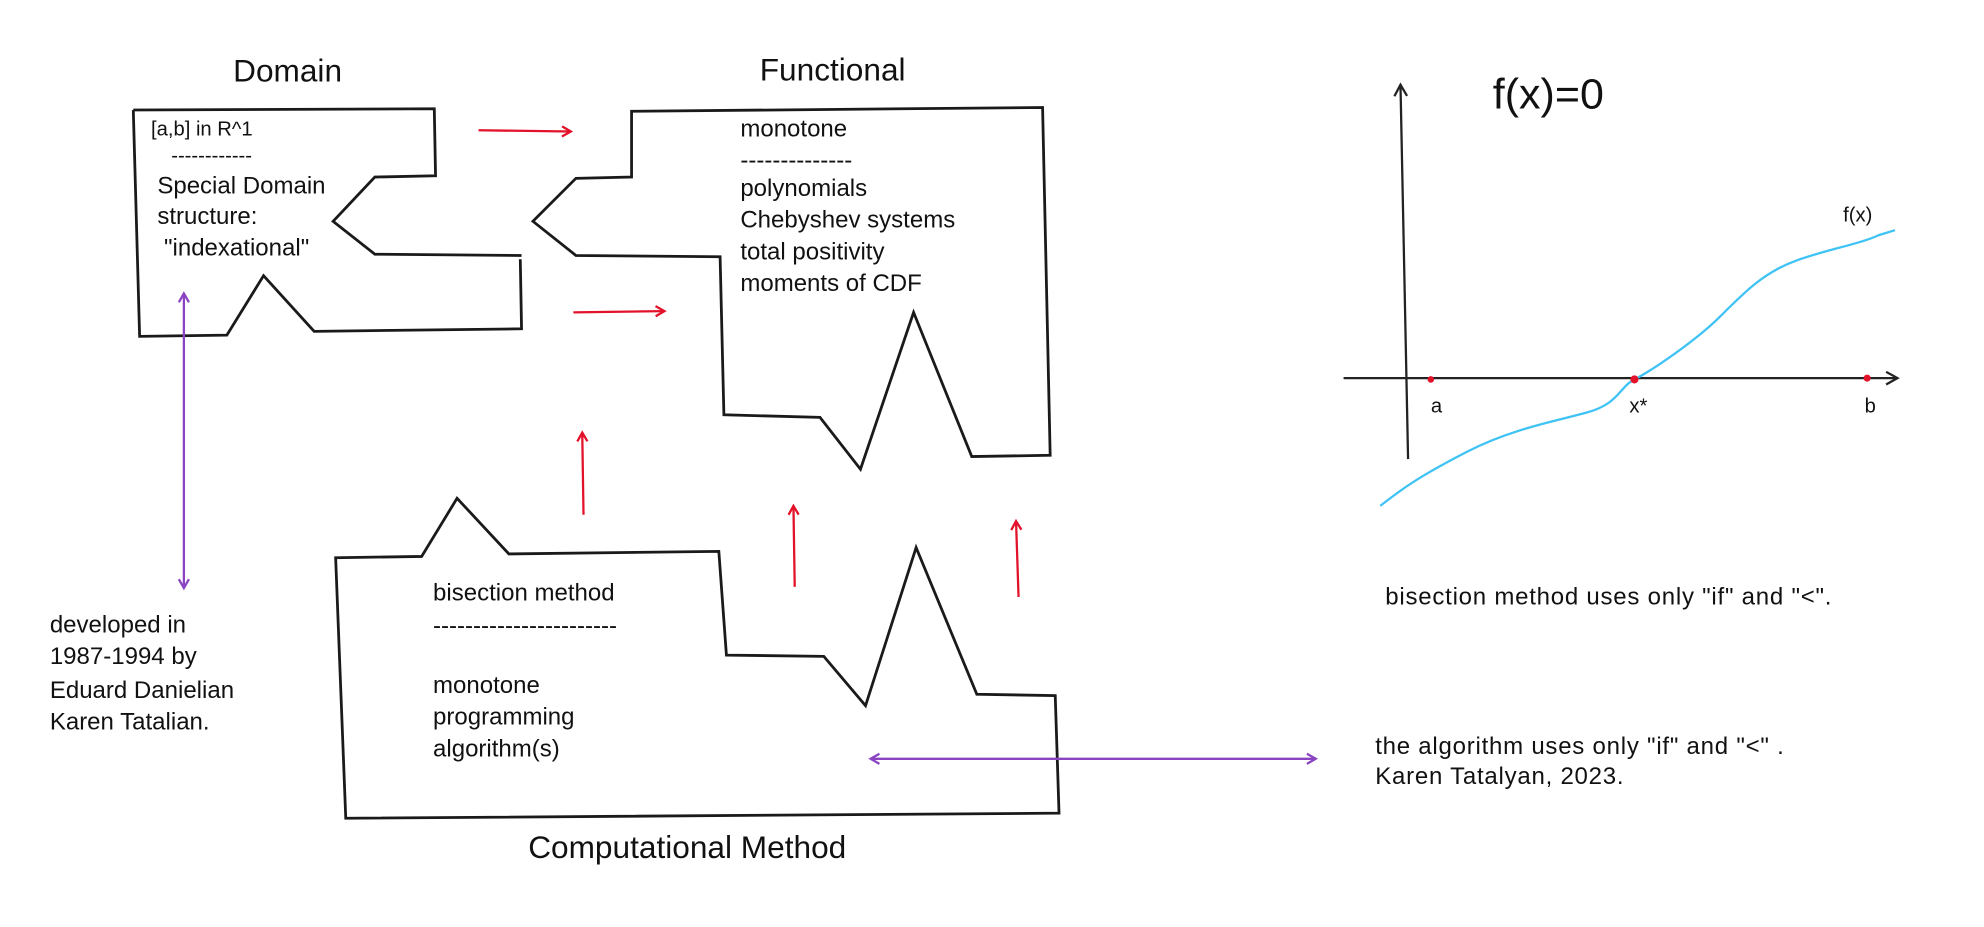 The image size is (1984, 927). What do you see at coordinates (211, 156) in the screenshot?
I see `domain-line: ------------` at bounding box center [211, 156].